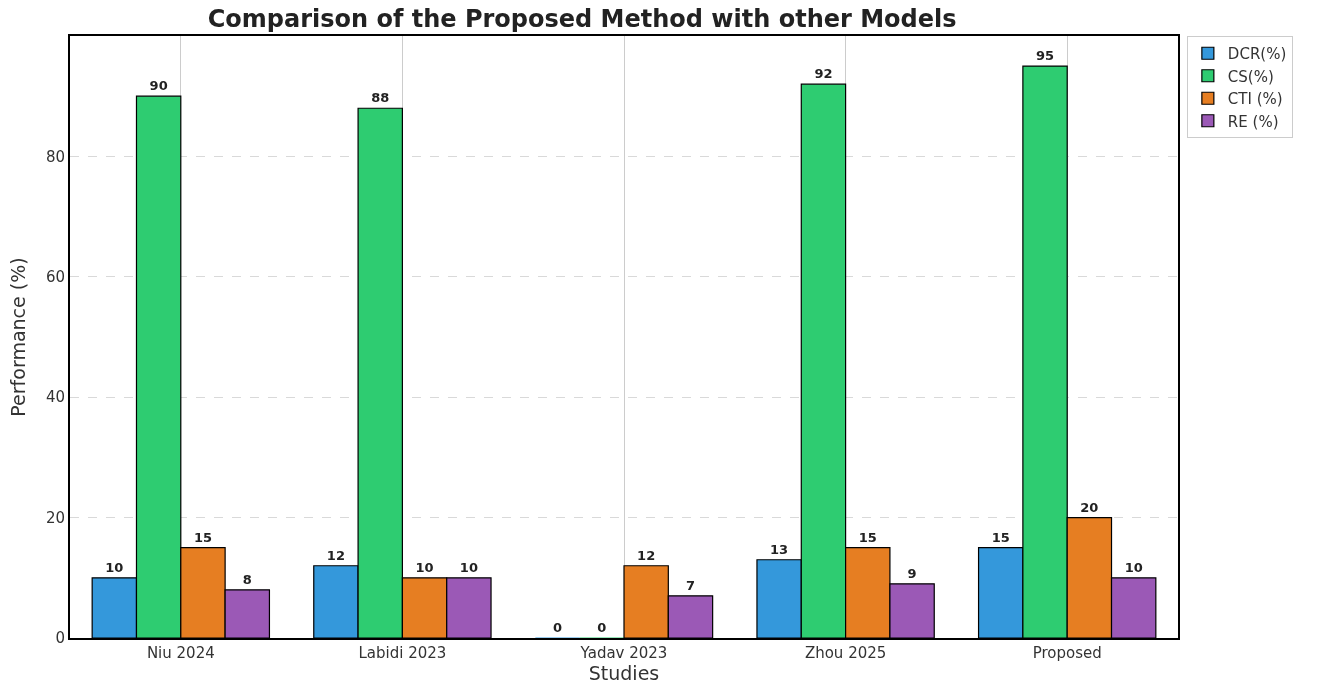 The image size is (1323, 693). Describe the element at coordinates (1089, 507) in the screenshot. I see `data-label: 20` at that location.